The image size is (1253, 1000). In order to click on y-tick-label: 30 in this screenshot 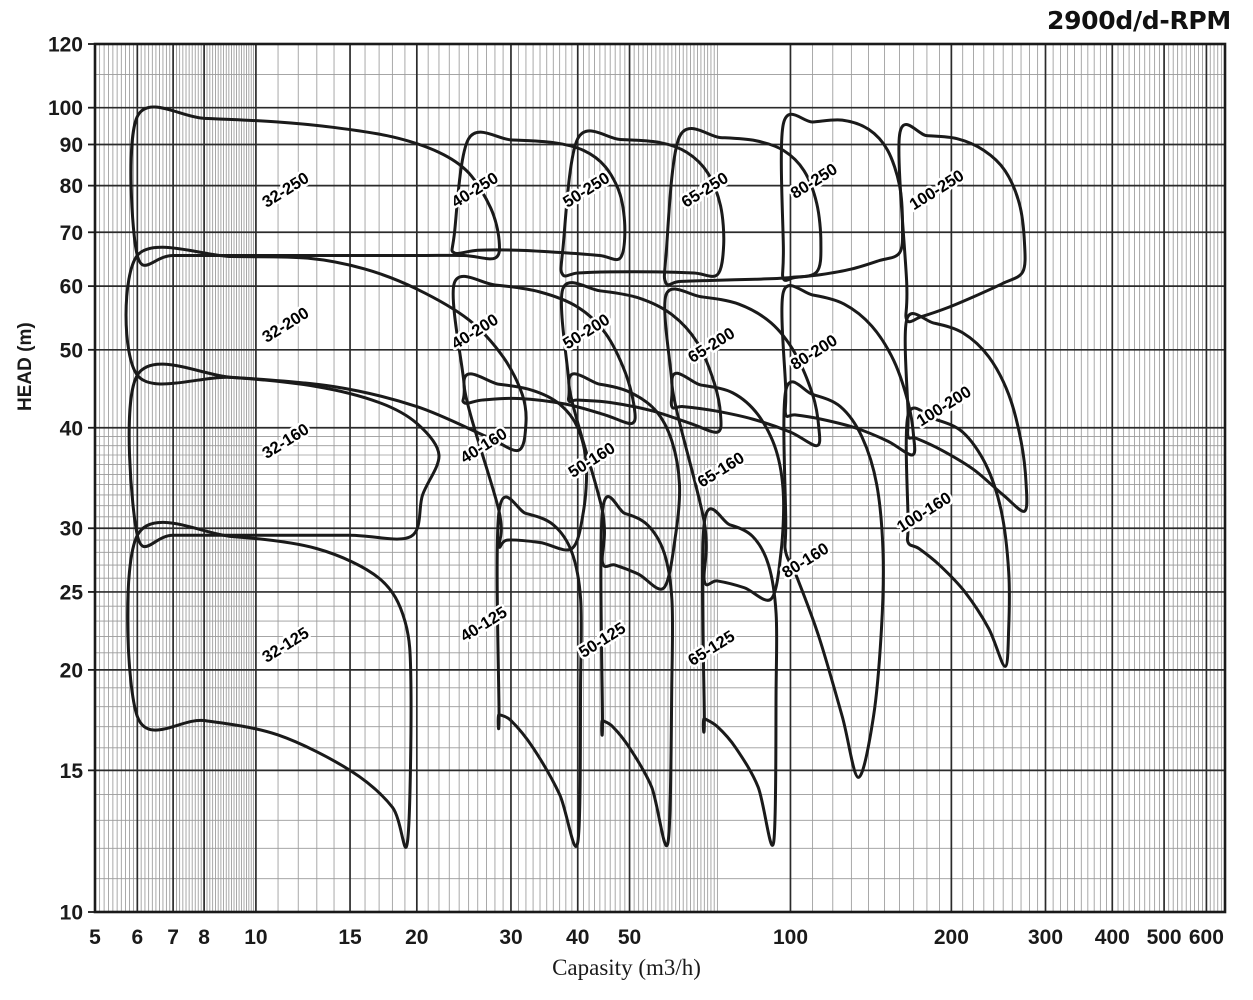, I will do `click(71, 529)`.